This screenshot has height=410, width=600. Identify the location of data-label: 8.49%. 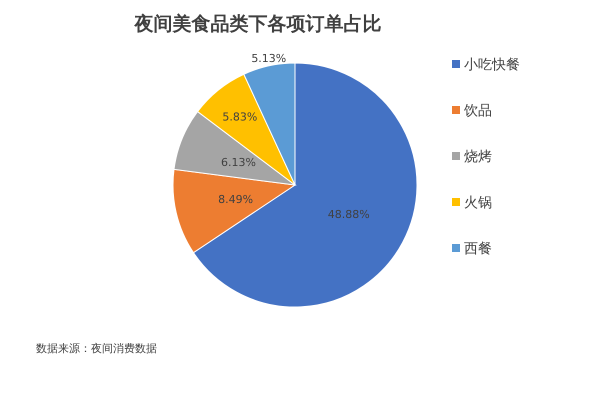
(236, 199).